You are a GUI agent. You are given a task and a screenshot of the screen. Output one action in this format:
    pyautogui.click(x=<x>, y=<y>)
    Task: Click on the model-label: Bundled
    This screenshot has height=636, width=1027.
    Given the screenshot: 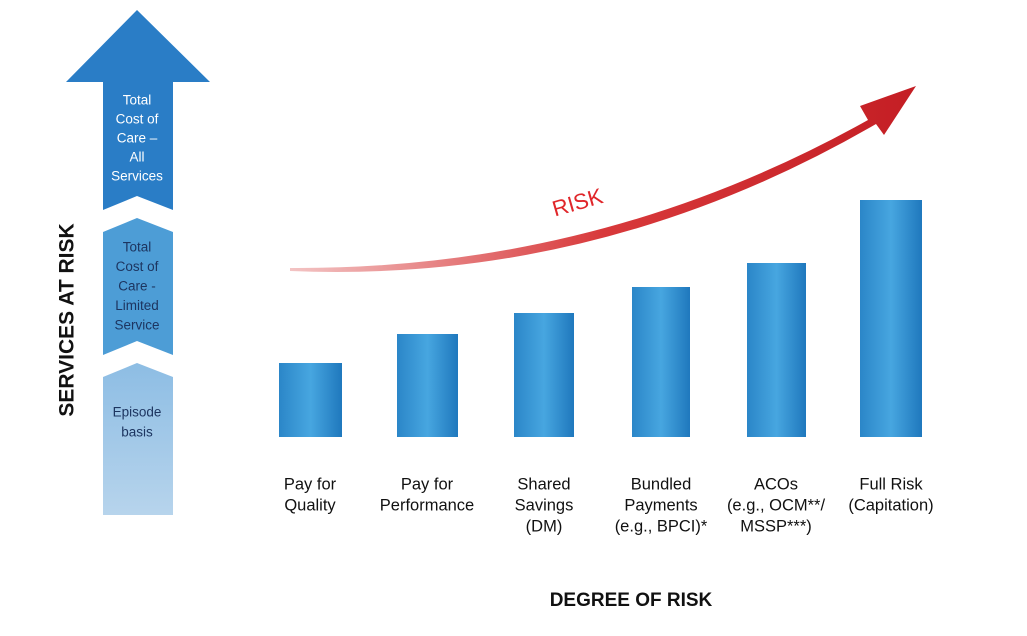 What is the action you would take?
    pyautogui.click(x=661, y=484)
    